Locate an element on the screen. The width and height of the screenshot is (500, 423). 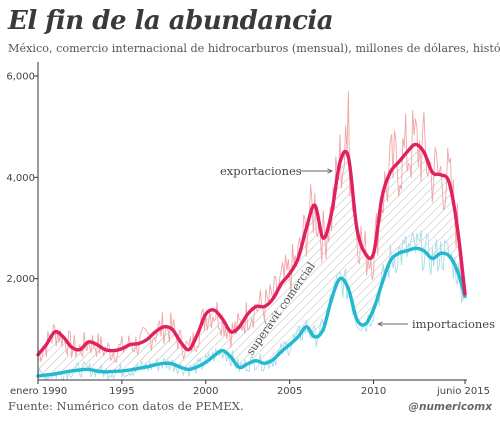
exports-annotation-arrow-head is located at coordinates (330, 171).